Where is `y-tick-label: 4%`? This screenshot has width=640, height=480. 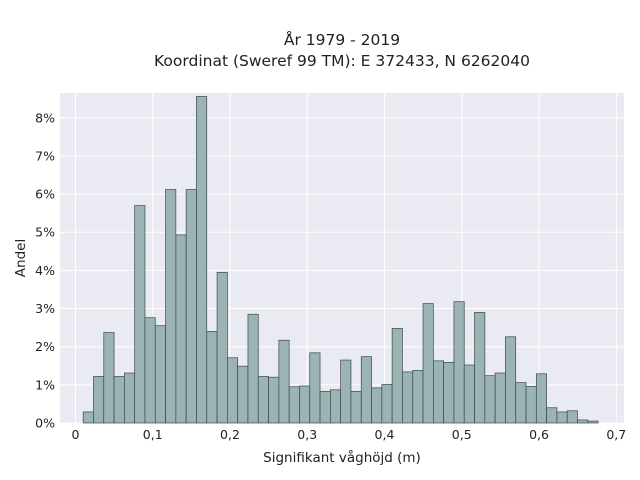 y-tick-label: 4% is located at coordinates (45, 270).